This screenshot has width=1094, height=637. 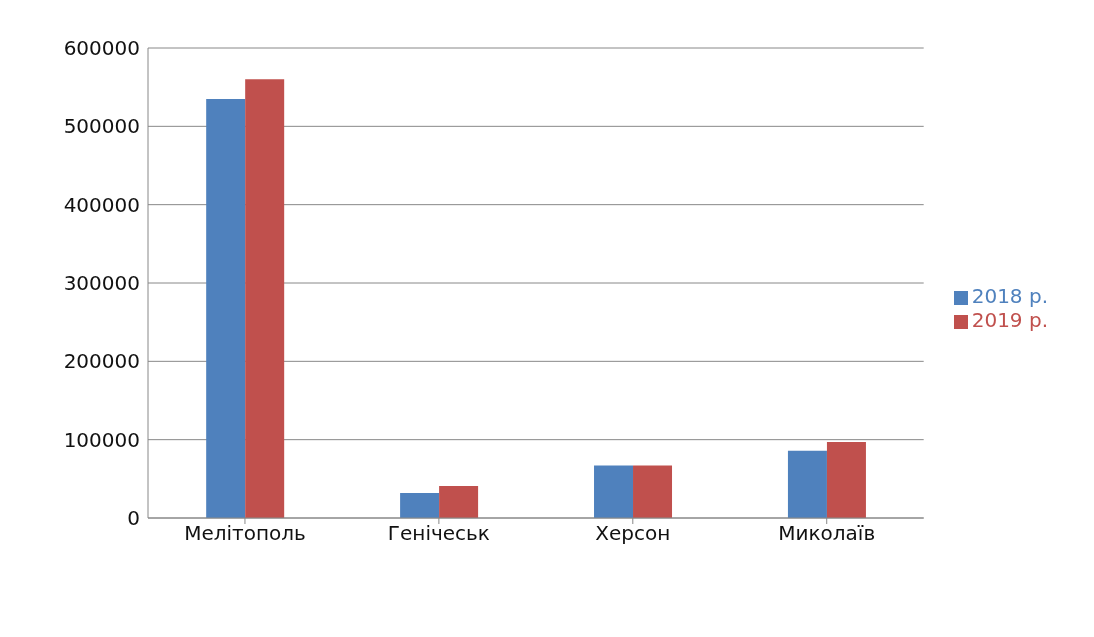 I want to click on y-tick-label: 600000, so click(x=101, y=48).